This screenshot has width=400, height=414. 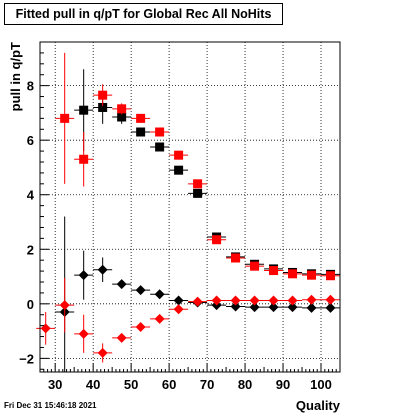 What do you see at coordinates (283, 384) in the screenshot?
I see `x-tick-label: 90` at bounding box center [283, 384].